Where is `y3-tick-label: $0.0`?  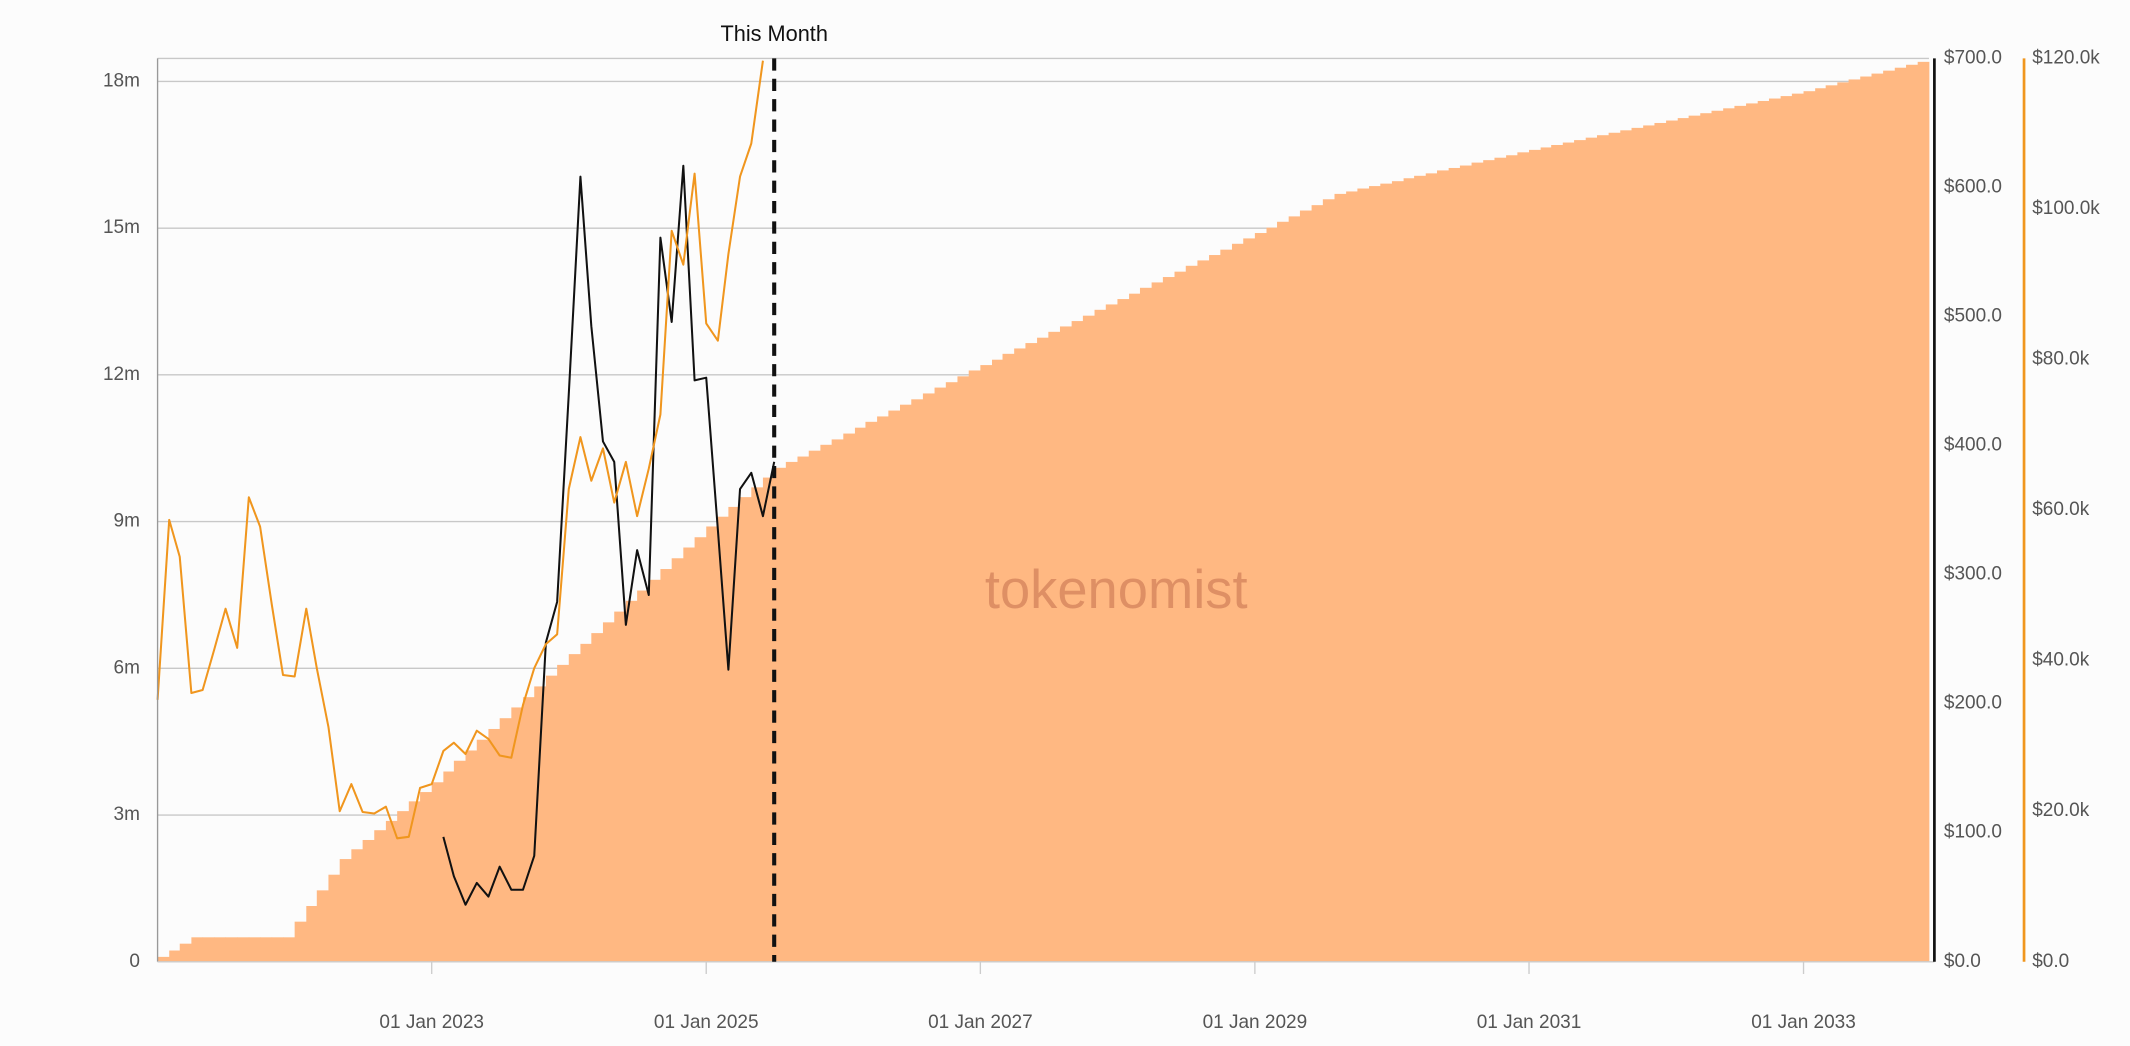
y3-tick-label: $0.0 is located at coordinates (2050, 961).